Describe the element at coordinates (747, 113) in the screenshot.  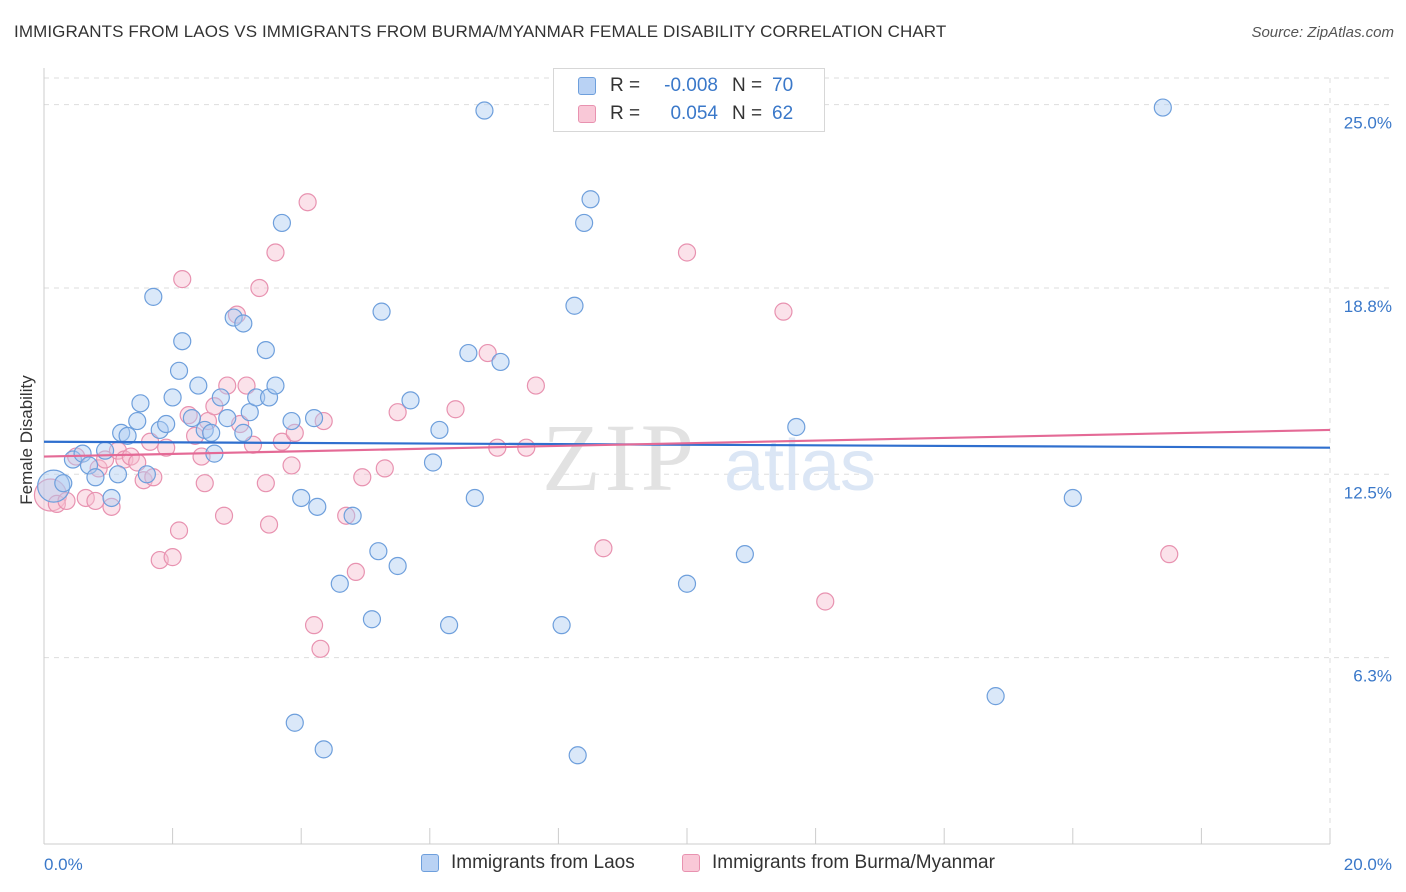
I see `n-label: N =` at that location.